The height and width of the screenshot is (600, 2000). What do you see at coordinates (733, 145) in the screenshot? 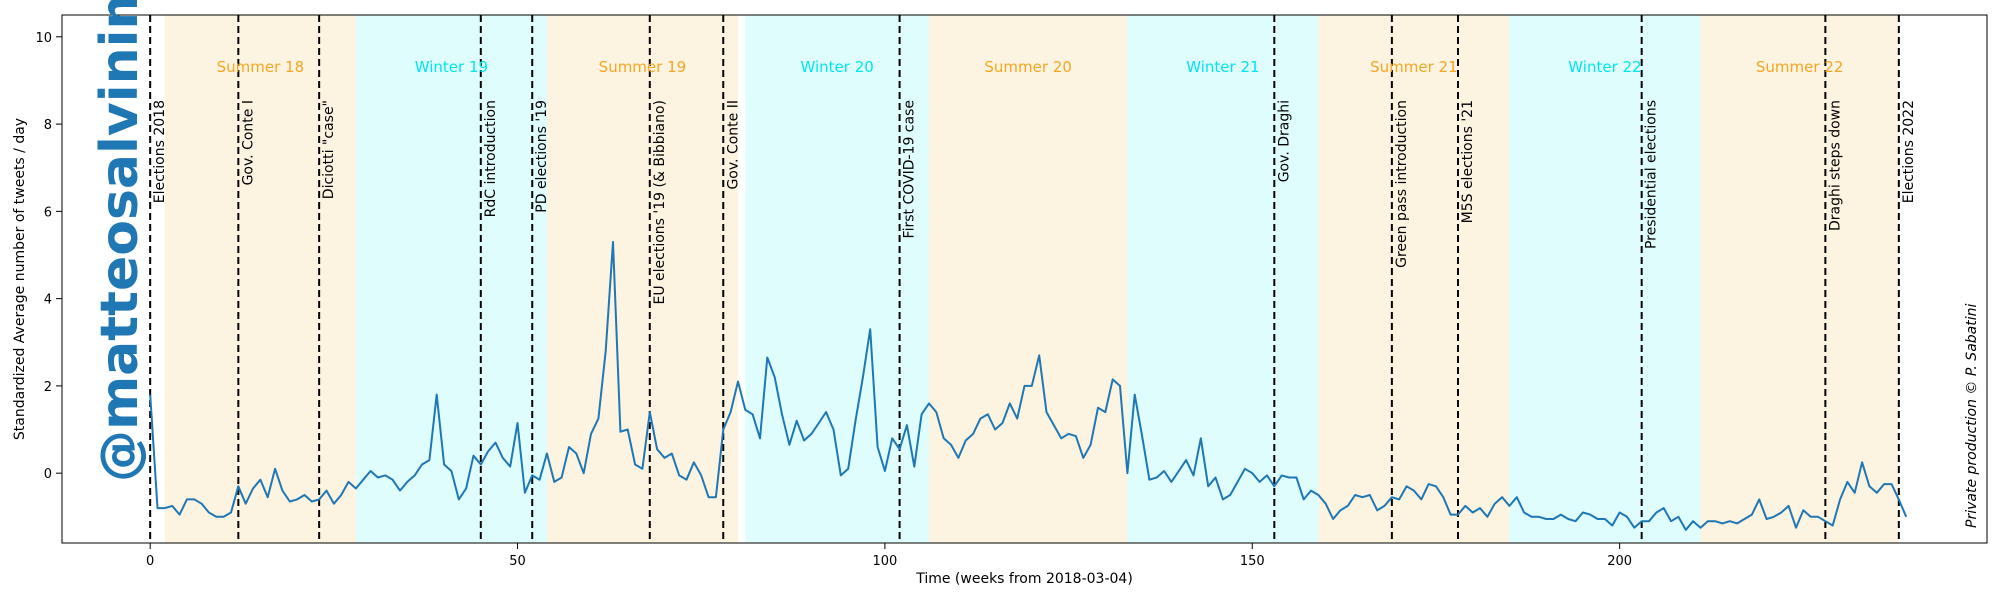
I see `event-label-6: Gov. Conte II` at bounding box center [733, 145].